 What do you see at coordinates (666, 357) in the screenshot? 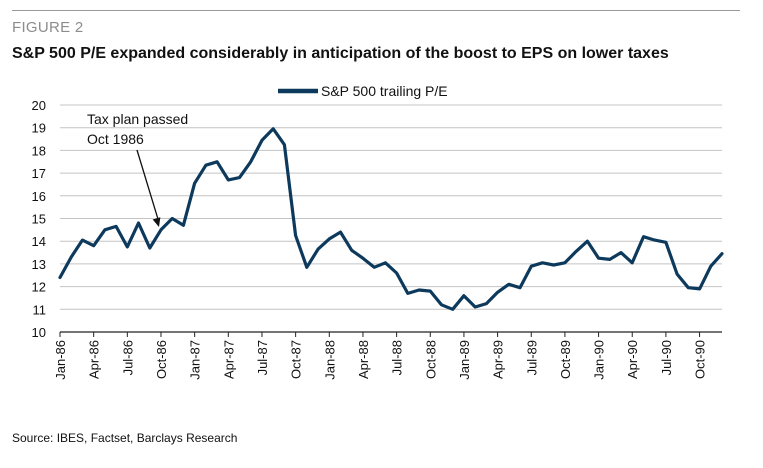
I see `x-tick-label: Jul-90` at bounding box center [666, 357].